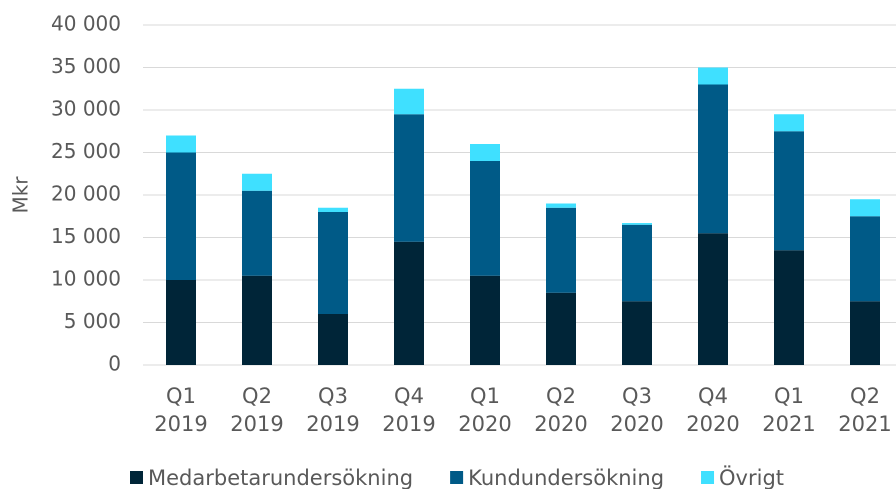 This screenshot has height=489, width=896. Describe the element at coordinates (256, 410) in the screenshot. I see `x-tick-label: Q2 2019` at that location.